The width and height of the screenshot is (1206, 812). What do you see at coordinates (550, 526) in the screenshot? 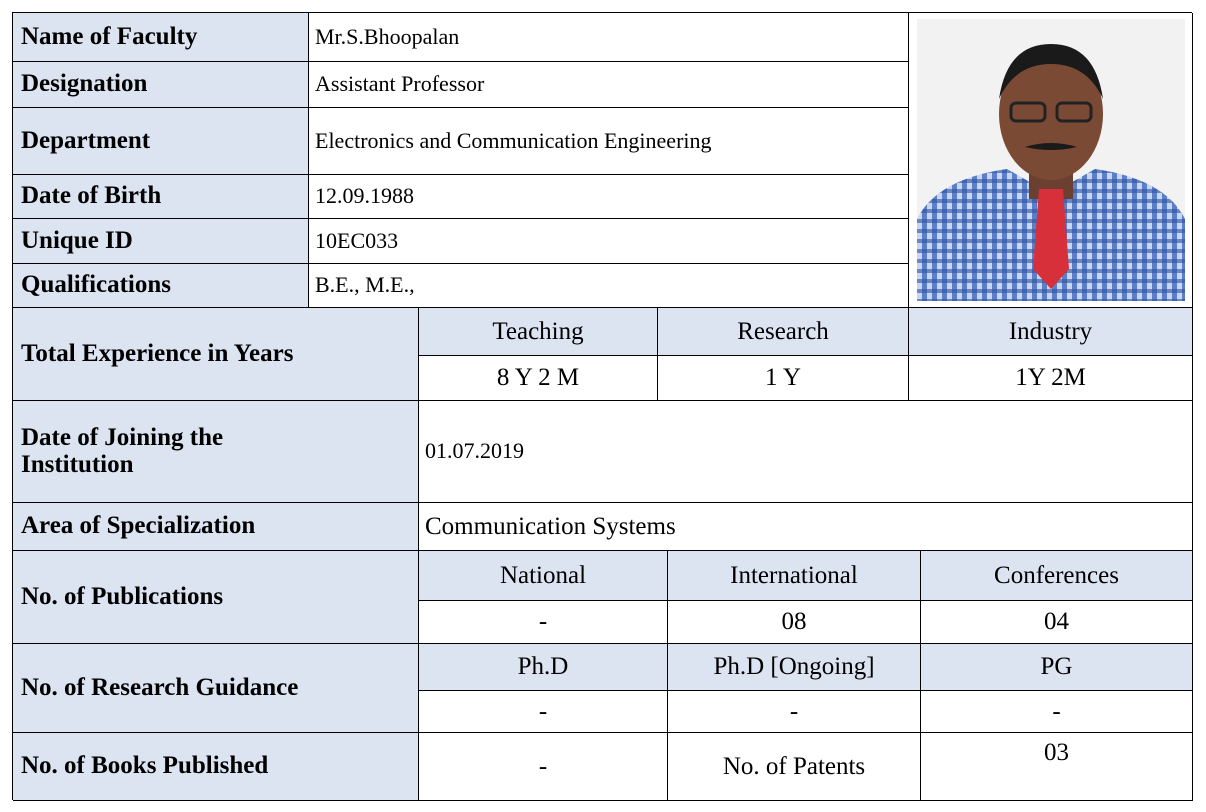
I see `field-value-text: Communication Systems` at bounding box center [550, 526].